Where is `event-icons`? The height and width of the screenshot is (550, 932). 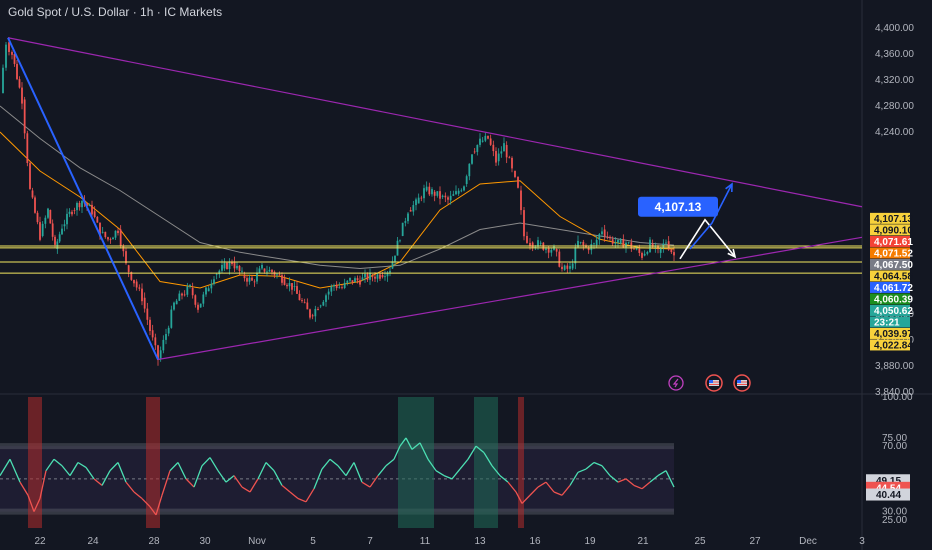
event-icons is located at coordinates (709, 383).